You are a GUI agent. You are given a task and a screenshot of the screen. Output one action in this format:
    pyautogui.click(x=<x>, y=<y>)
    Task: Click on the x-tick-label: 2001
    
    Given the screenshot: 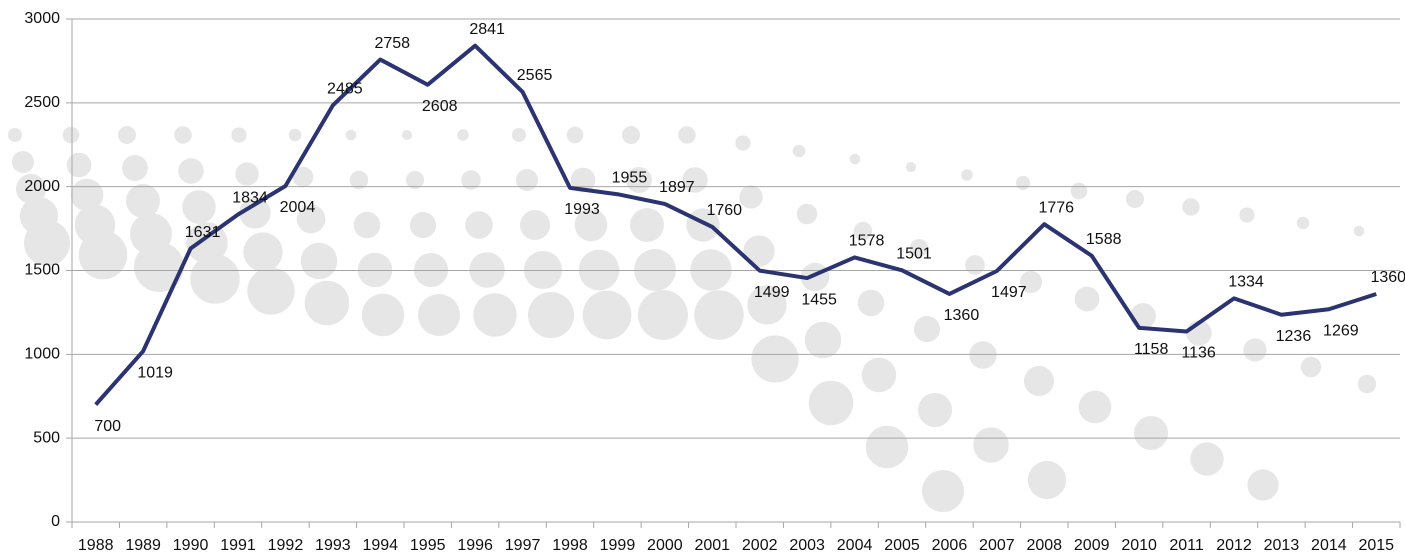 What is the action you would take?
    pyautogui.click(x=712, y=545)
    